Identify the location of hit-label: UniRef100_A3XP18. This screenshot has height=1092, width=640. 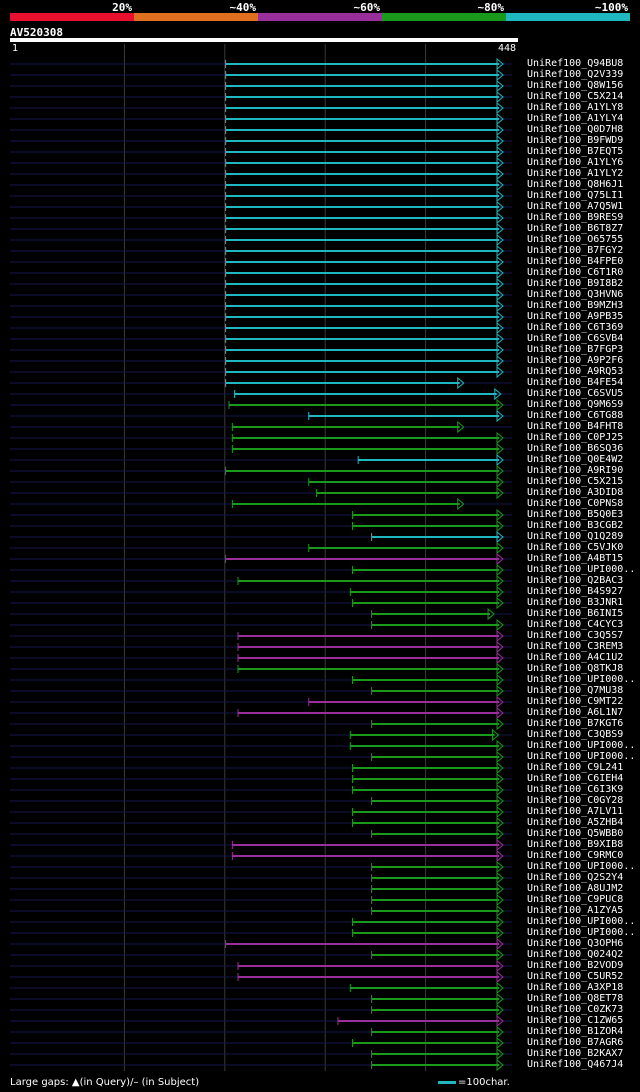
(575, 987).